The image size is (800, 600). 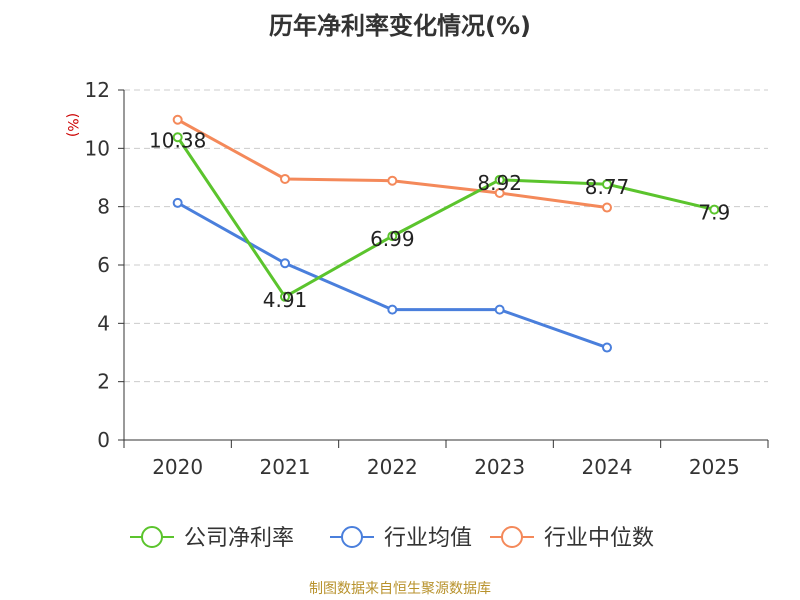 What do you see at coordinates (392, 467) in the screenshot?
I see `x-tick-label: 2022` at bounding box center [392, 467].